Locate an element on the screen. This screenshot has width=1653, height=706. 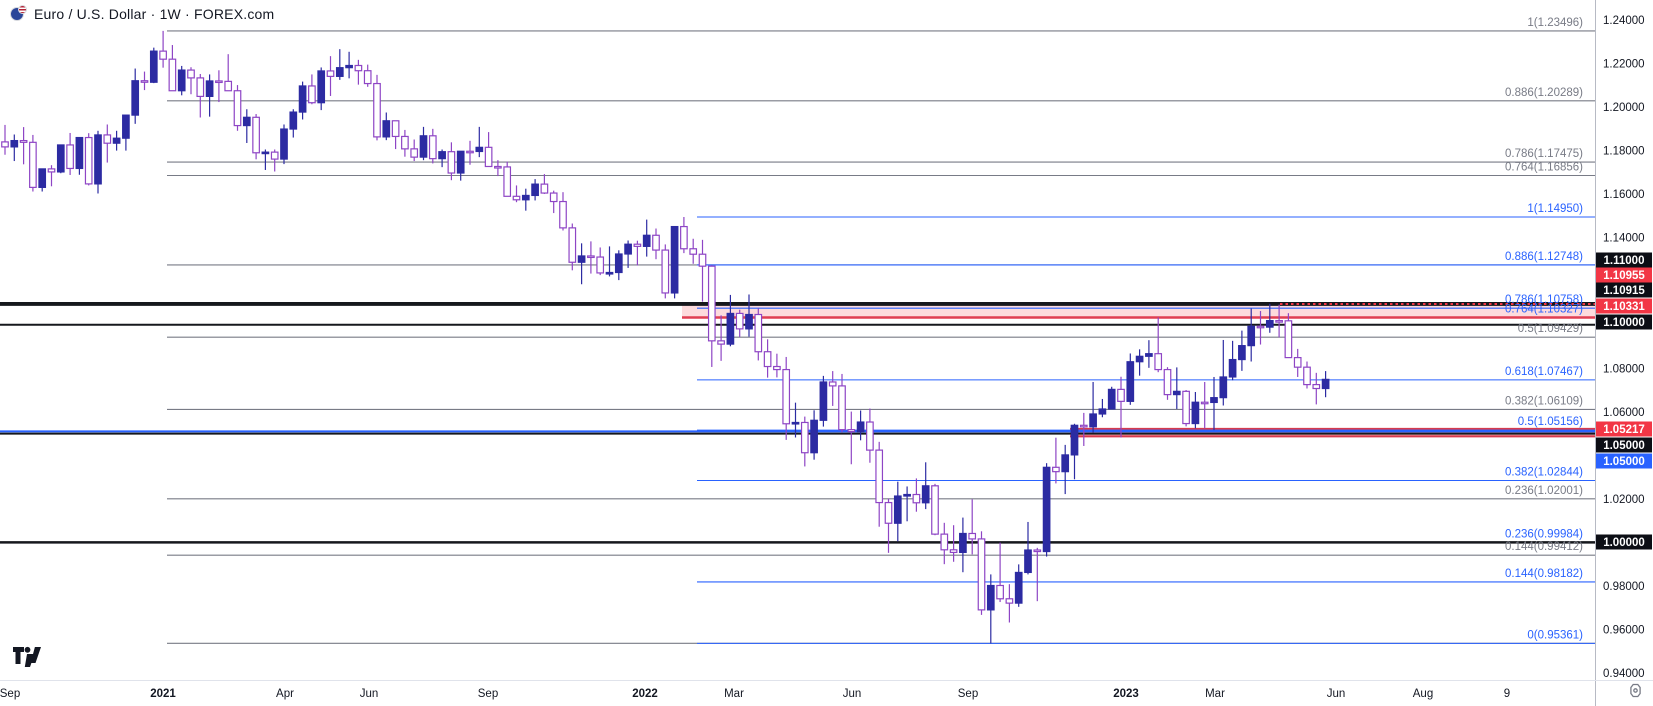
price-tag: 1.10955 is located at coordinates (1624, 275).